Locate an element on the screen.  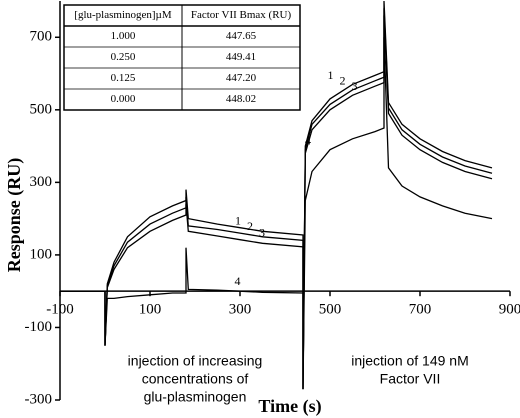
x-tick-label: 300 is located at coordinates (240, 310).